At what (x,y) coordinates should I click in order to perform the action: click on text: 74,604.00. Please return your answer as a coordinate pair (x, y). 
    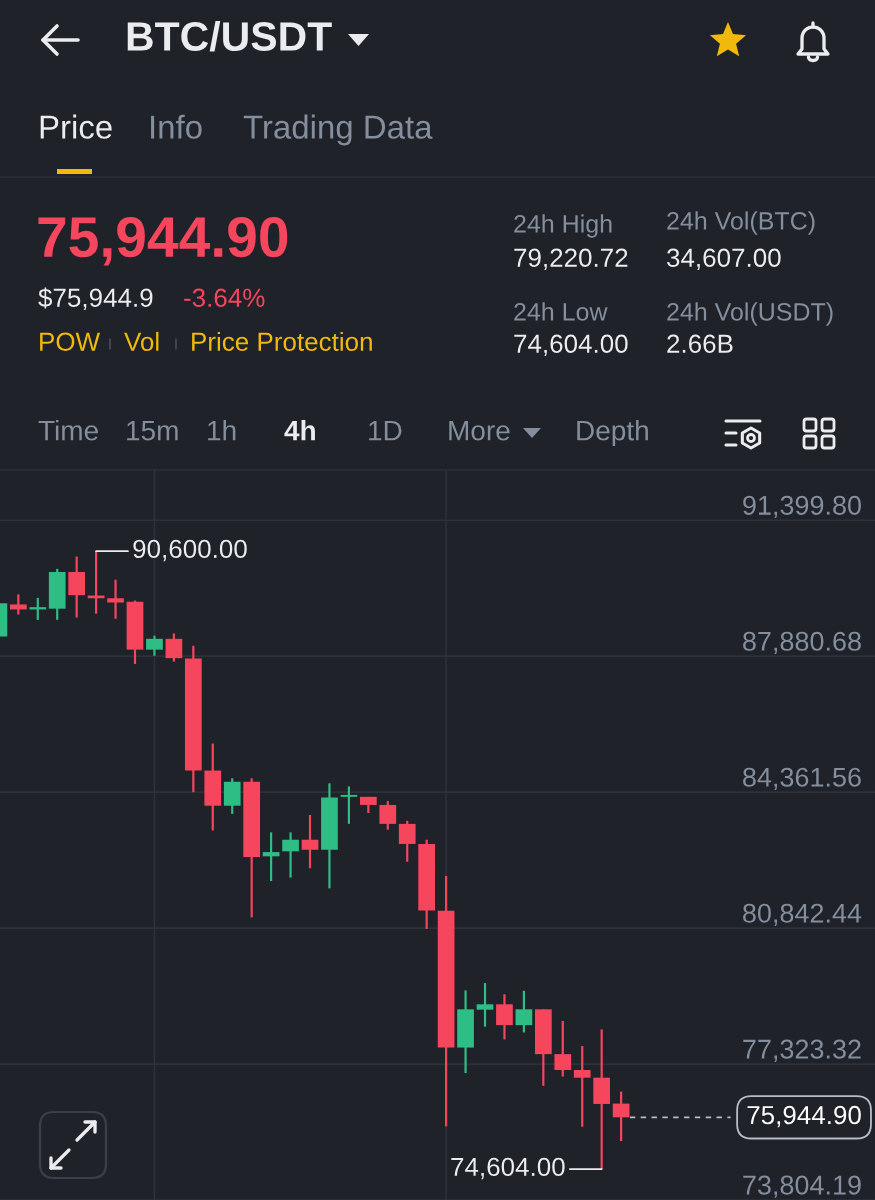
    Looking at the image, I should click on (571, 345).